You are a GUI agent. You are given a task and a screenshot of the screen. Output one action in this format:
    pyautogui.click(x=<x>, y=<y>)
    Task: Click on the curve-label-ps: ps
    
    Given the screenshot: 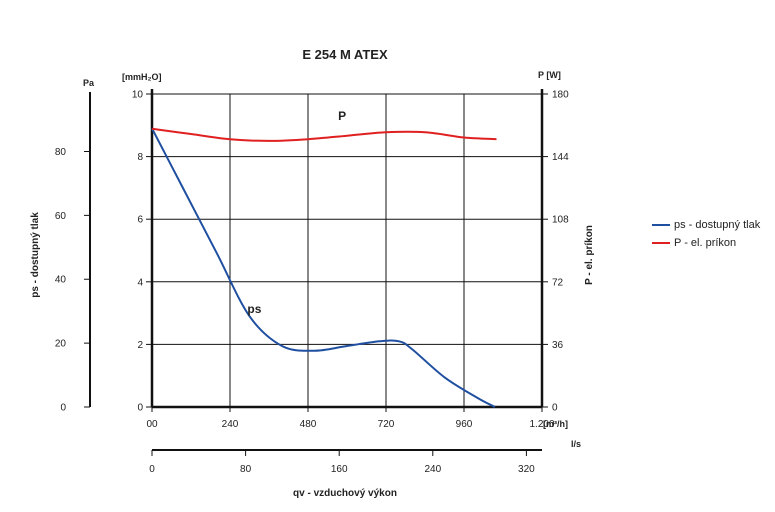 What is the action you would take?
    pyautogui.click(x=254, y=309)
    